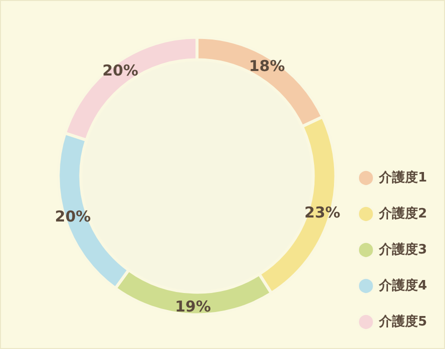  Describe the element at coordinates (192, 306) in the screenshot. I see `data-label: 19%` at that location.